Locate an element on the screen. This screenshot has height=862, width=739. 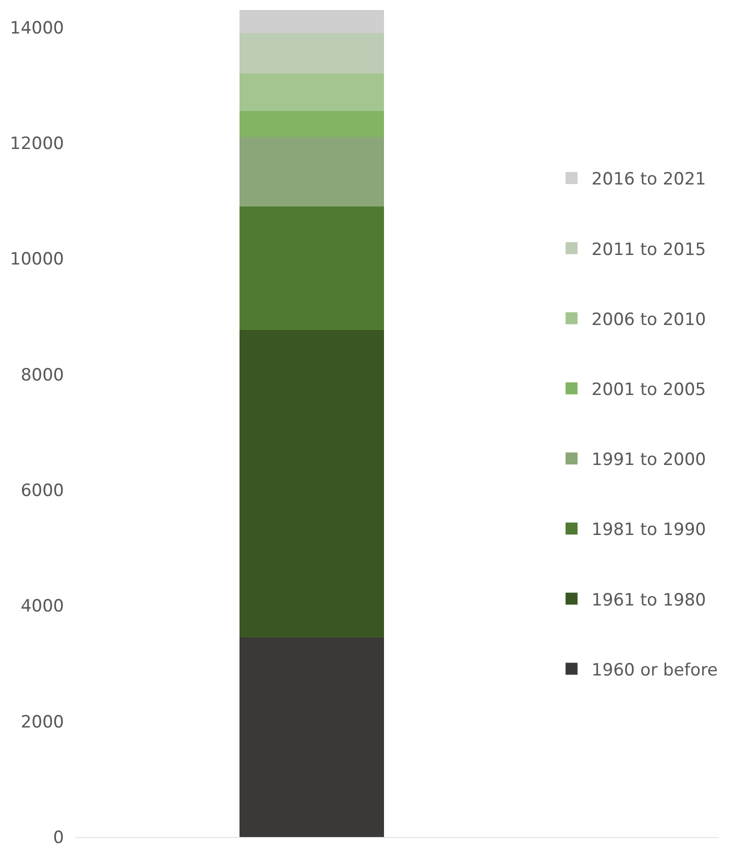
legend-label: 1961 to 1980 is located at coordinates (649, 600).